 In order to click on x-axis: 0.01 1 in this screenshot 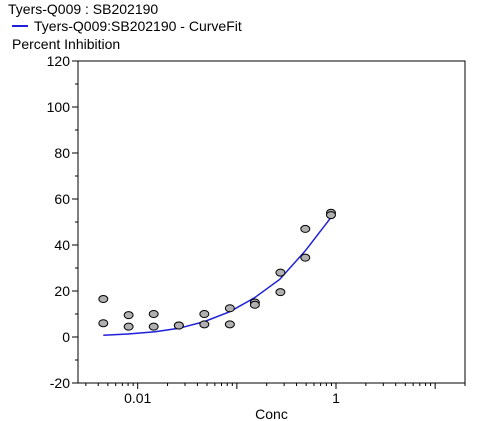, I will do `click(275, 394)`.